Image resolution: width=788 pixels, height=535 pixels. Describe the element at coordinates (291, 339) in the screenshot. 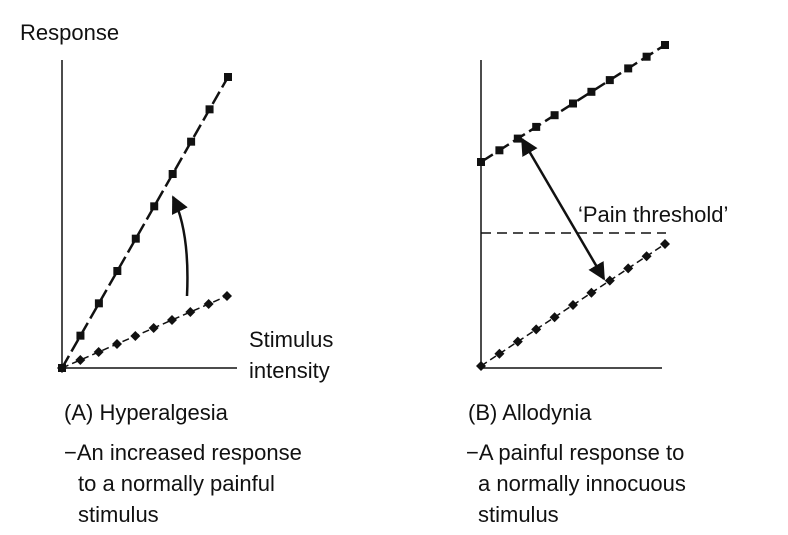

I see `x-label: Stimulus` at that location.